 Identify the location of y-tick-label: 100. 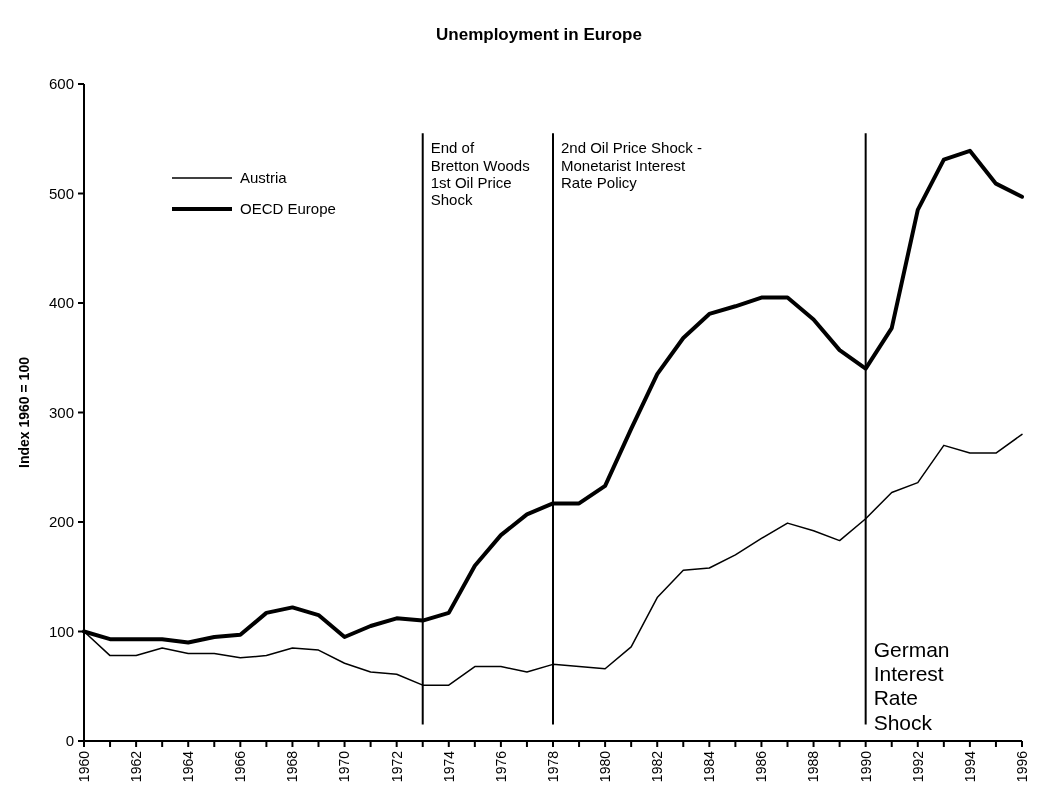
(61, 631).